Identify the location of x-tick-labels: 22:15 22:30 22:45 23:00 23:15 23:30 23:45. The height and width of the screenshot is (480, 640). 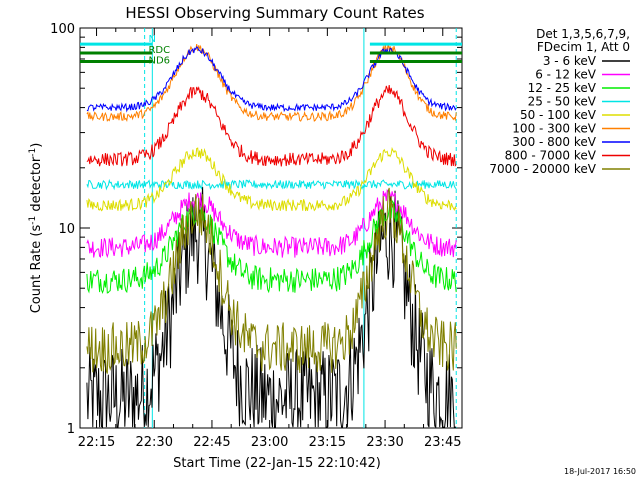
(270, 442).